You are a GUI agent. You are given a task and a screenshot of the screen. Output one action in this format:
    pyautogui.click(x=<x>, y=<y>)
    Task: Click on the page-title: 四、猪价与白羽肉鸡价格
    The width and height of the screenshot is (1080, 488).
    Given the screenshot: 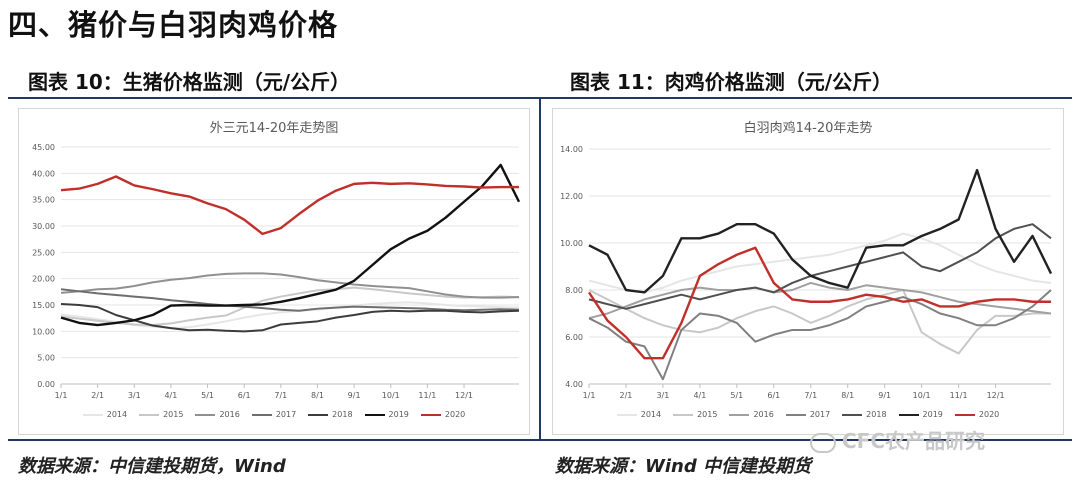 What is the action you would take?
    pyautogui.click(x=173, y=25)
    